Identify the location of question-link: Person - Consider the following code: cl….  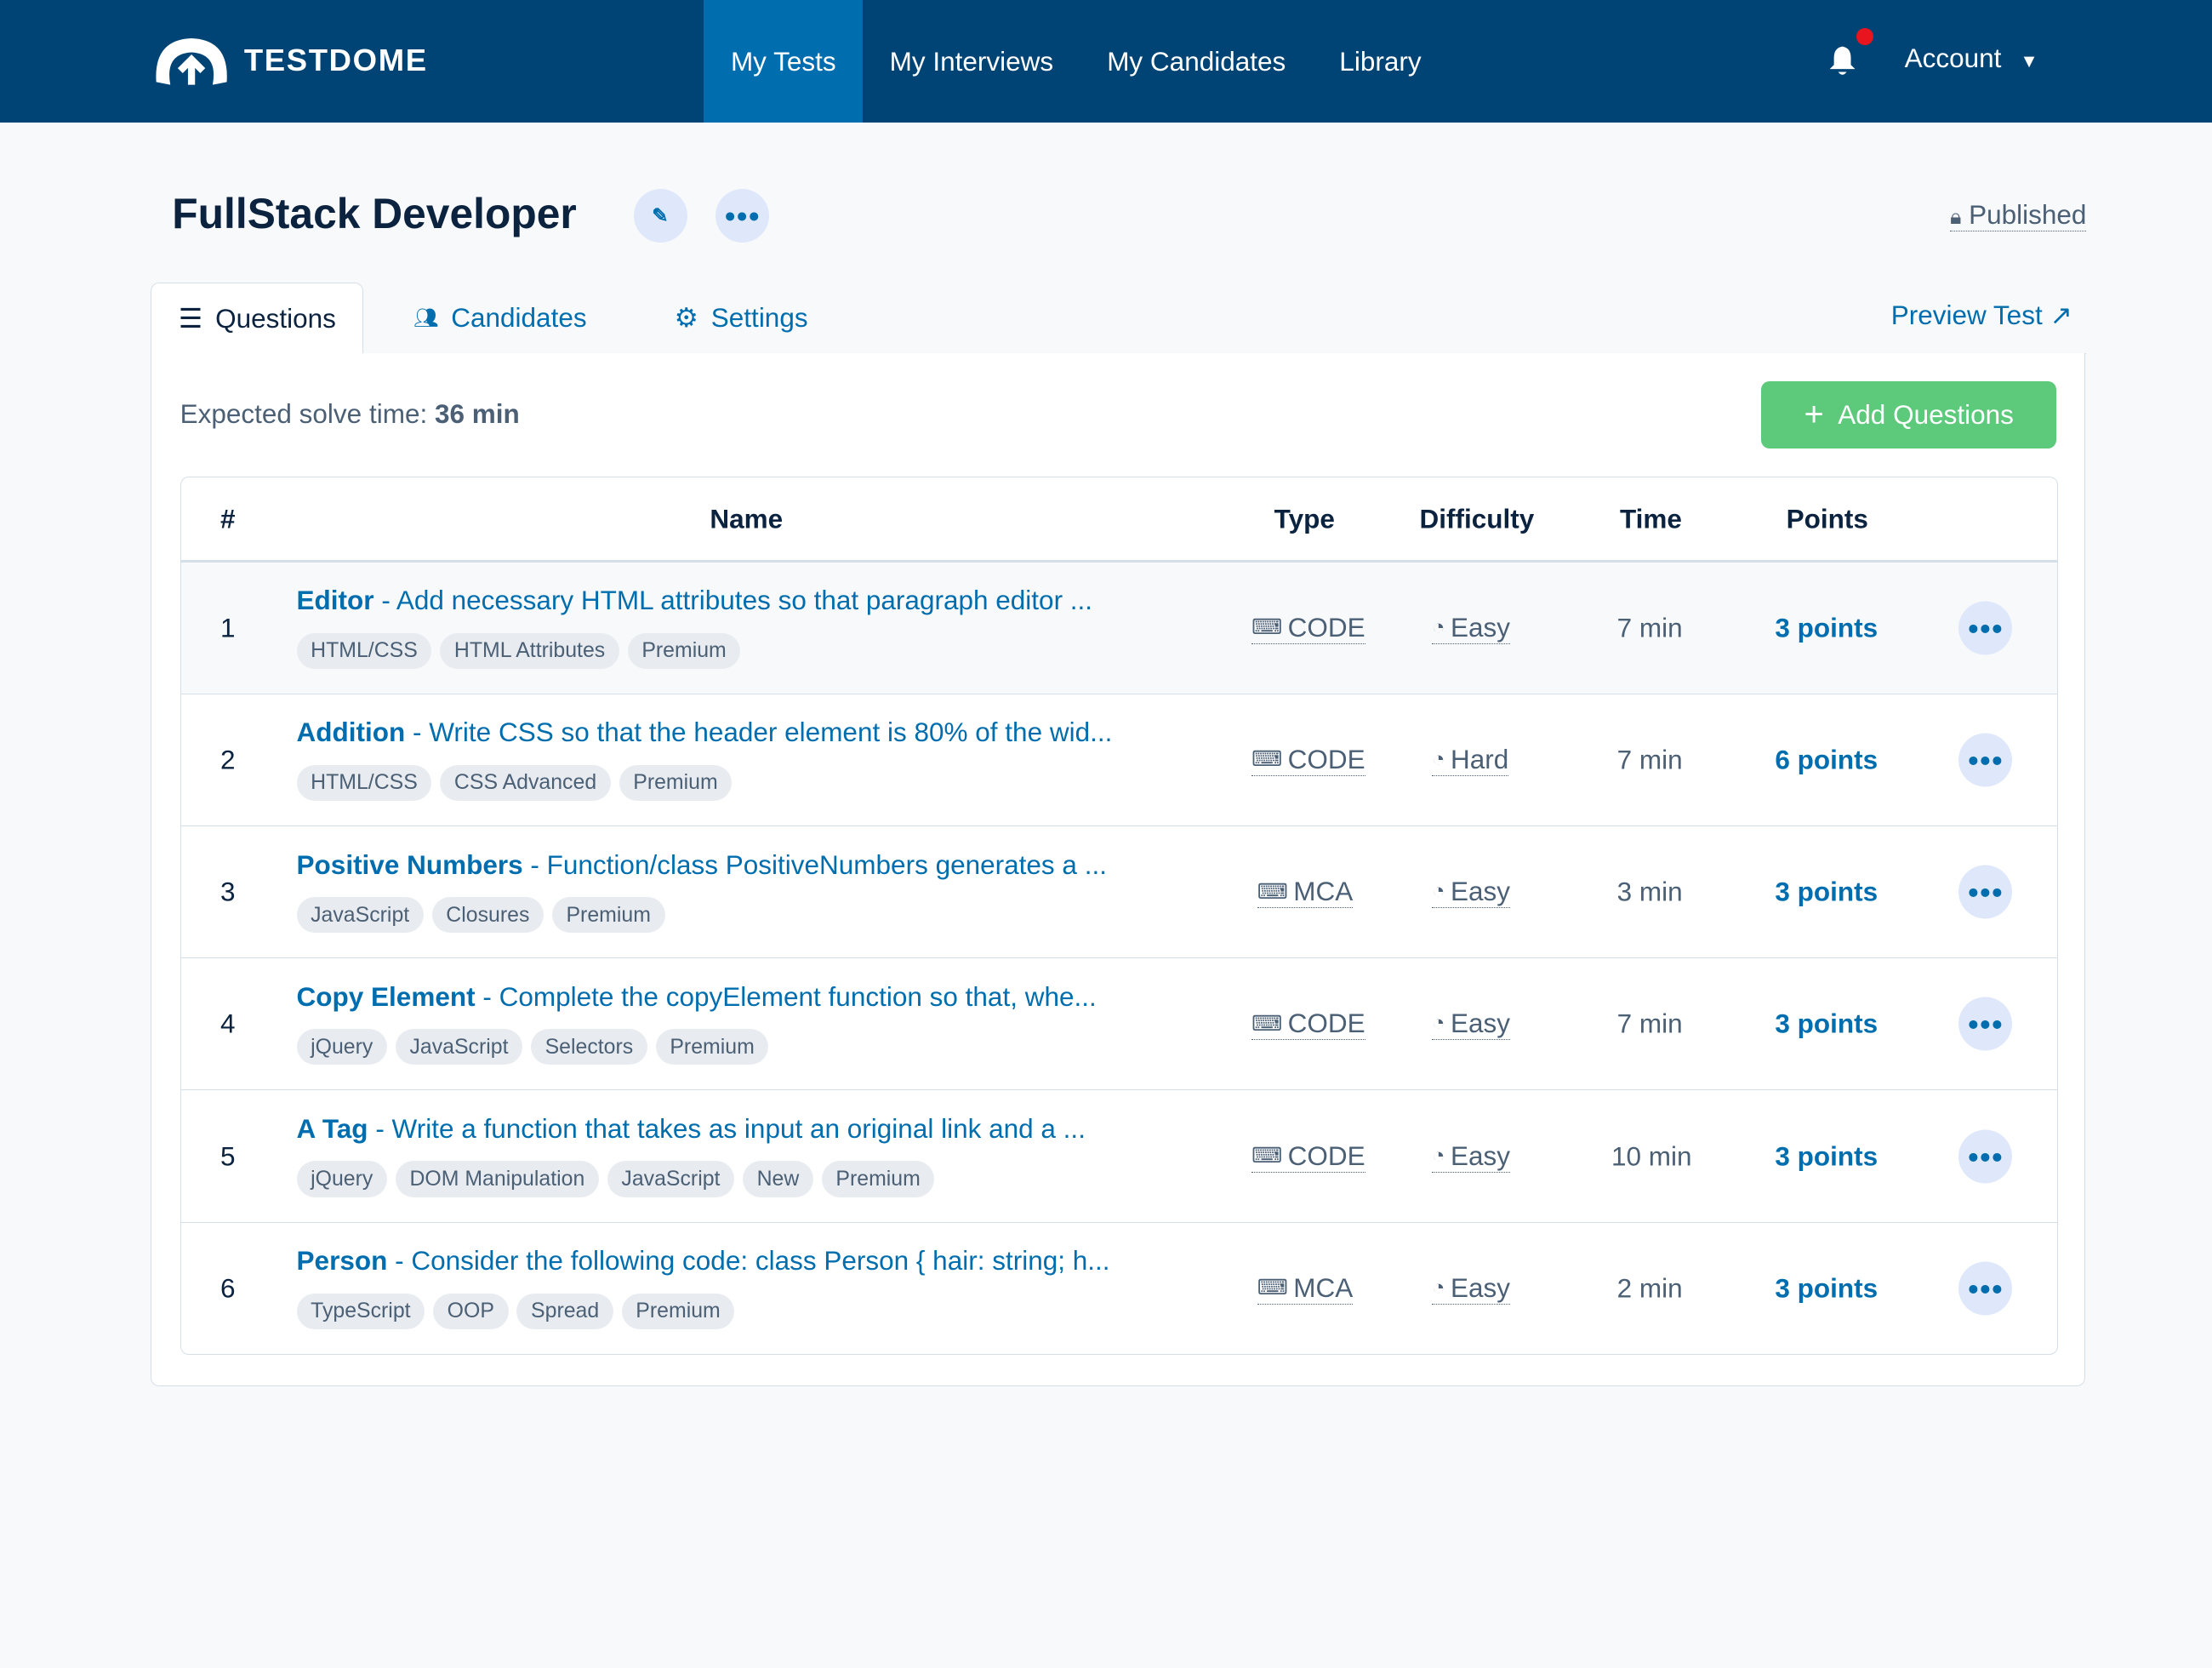
(703, 1261).